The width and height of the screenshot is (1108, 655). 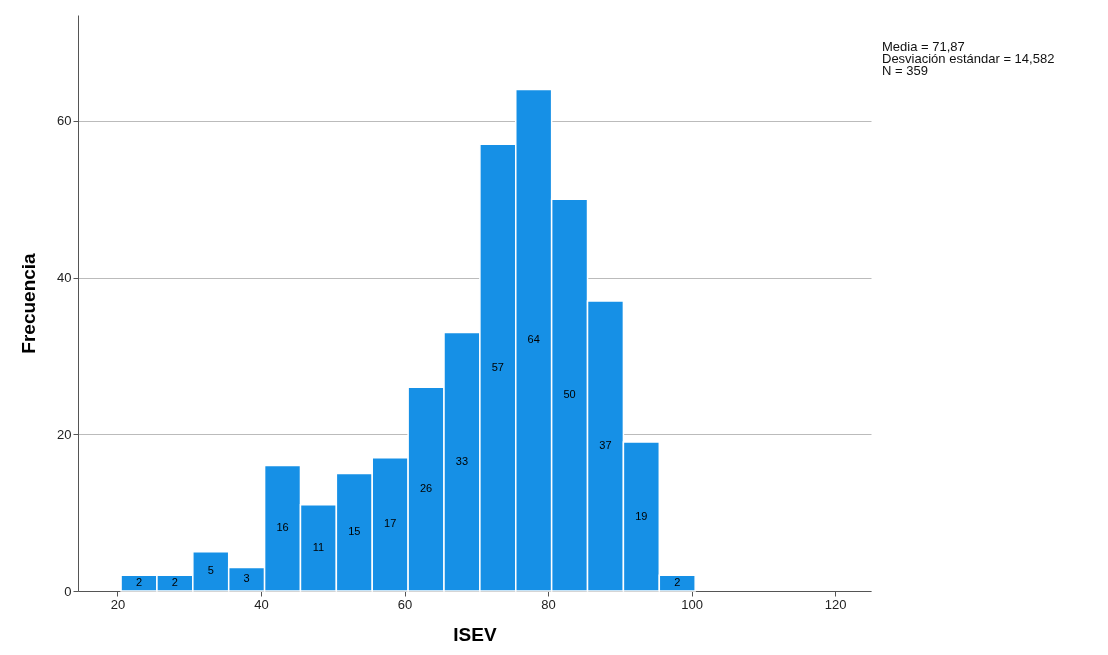 What do you see at coordinates (605, 445) in the screenshot?
I see `data-label: 37` at bounding box center [605, 445].